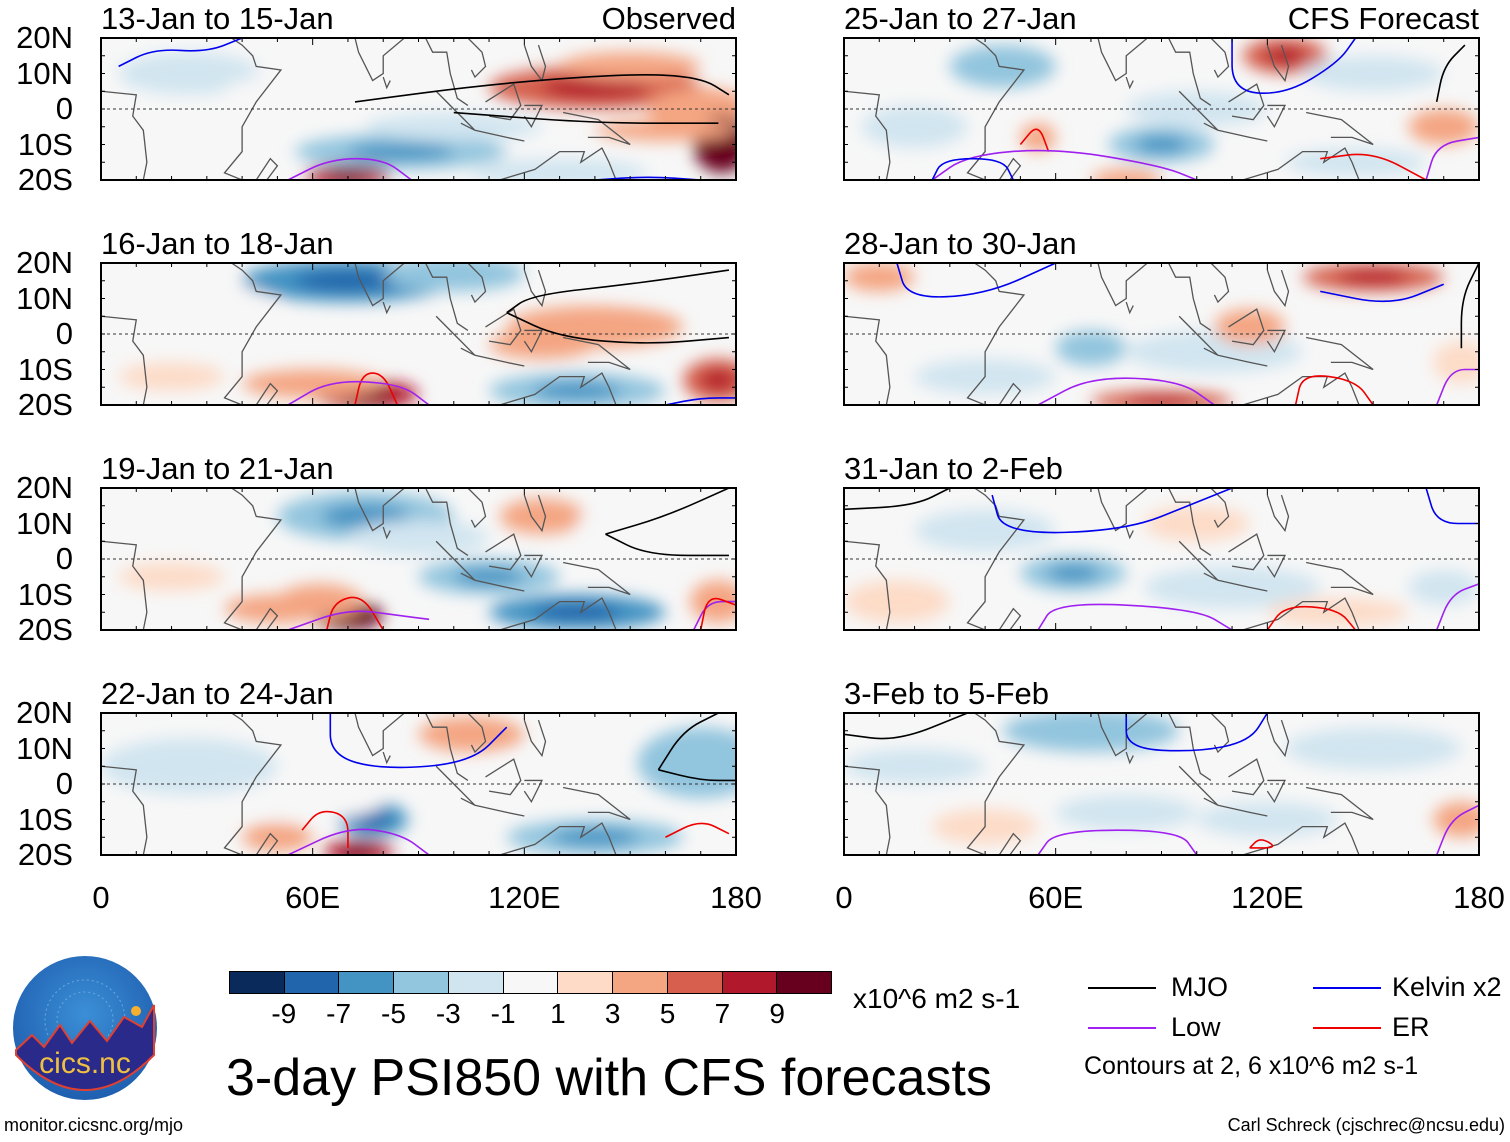 The width and height of the screenshot is (1510, 1142). What do you see at coordinates (45, 144) in the screenshot?
I see `lat-label: 10S` at bounding box center [45, 144].